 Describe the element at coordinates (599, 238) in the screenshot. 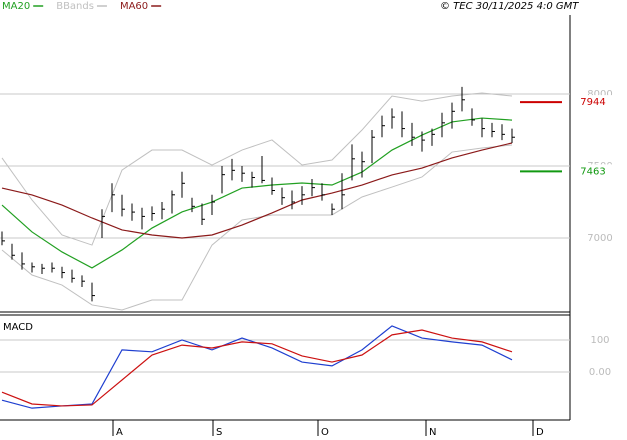

I see `y-tick-label: 7000` at that location.